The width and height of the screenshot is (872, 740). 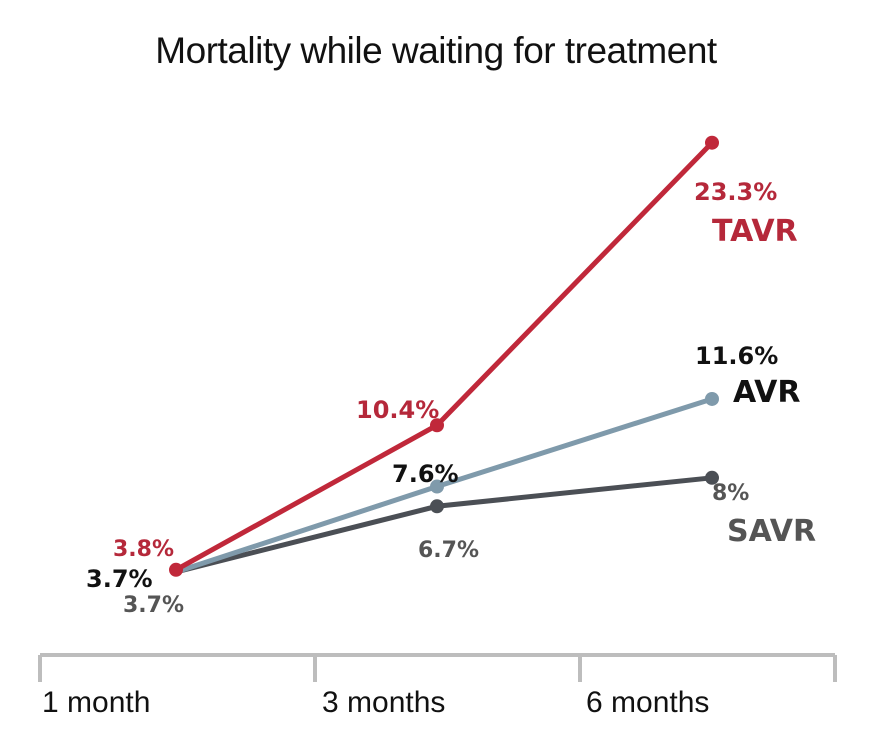 I want to click on data-label-savr: 3.7%, so click(x=153, y=605).